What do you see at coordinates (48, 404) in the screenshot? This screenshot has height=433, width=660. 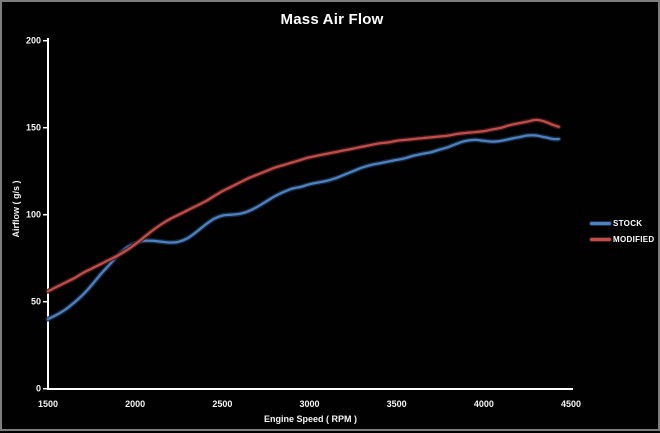 I see `x-tick-label: 1500` at bounding box center [48, 404].